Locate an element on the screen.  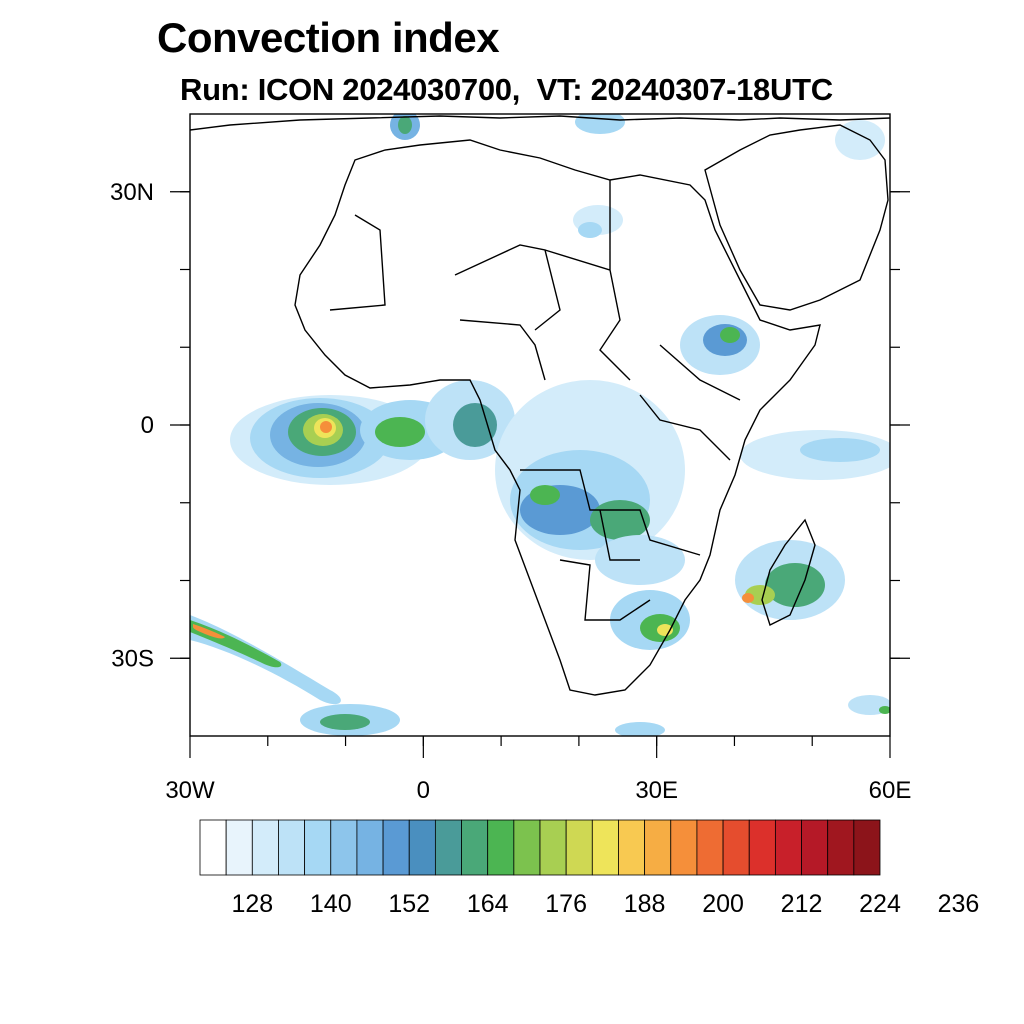
colorbar-label: 128 is located at coordinates (252, 904).